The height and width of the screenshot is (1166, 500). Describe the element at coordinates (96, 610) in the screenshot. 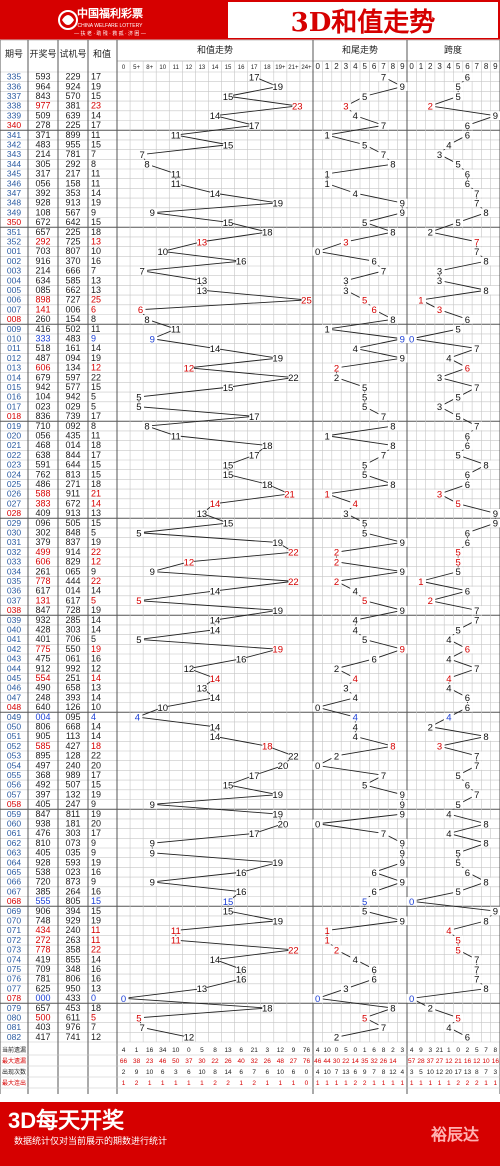

I see `sum-cell: 19` at that location.